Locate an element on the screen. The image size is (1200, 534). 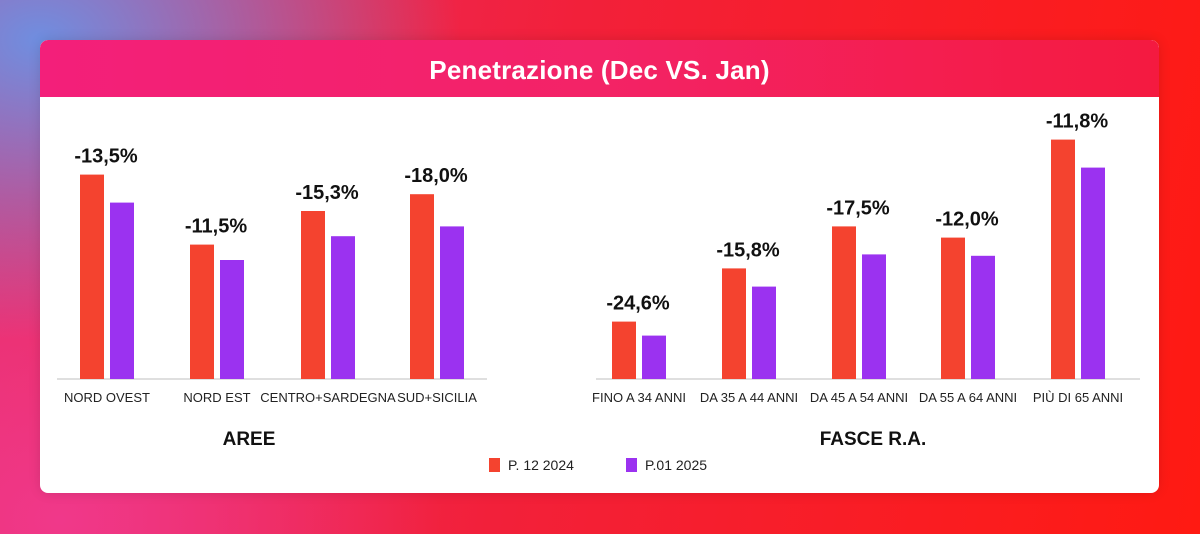
tick-label-aree-centro-sardegna: CENTRO+SARDEGNA is located at coordinates (328, 397).